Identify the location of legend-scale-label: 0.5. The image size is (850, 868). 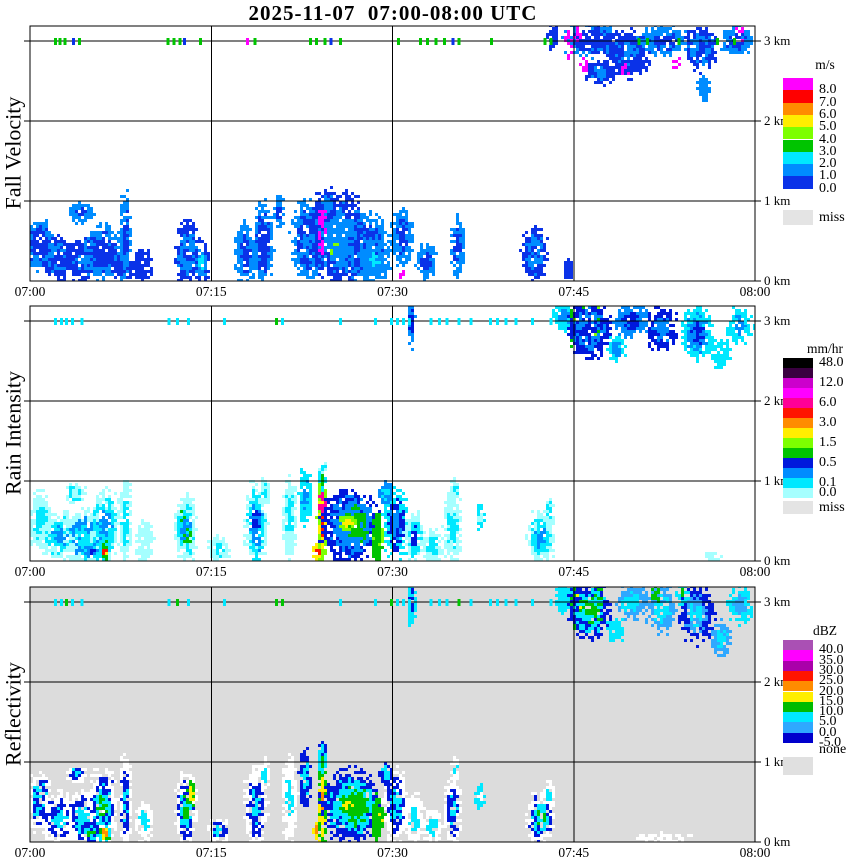
(828, 462).